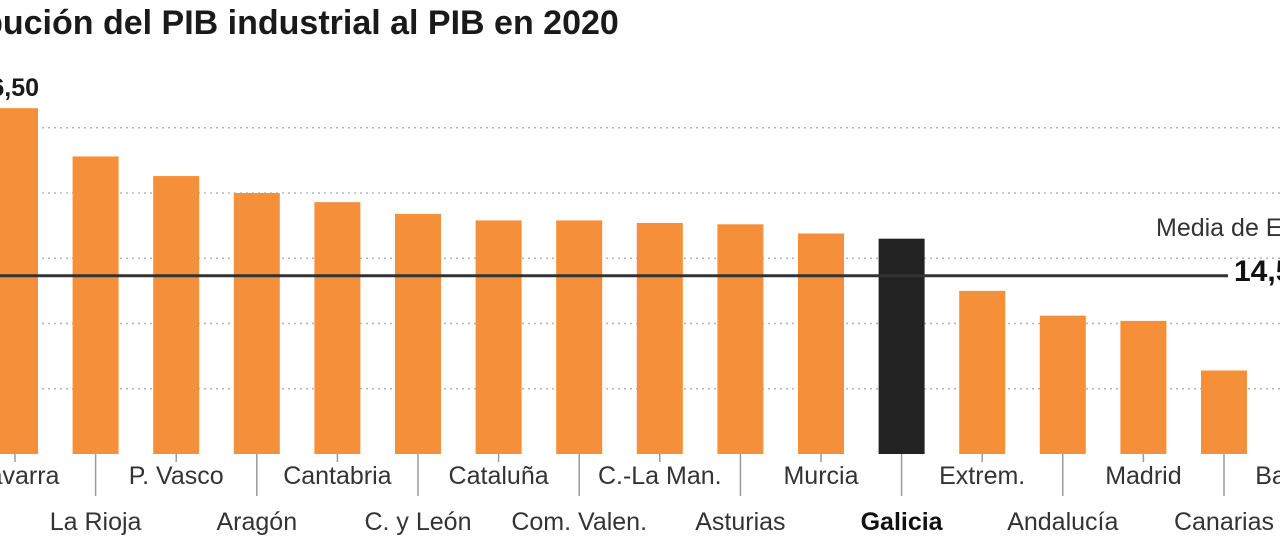 Image resolution: width=1280 pixels, height=548 pixels. I want to click on bar-la-rioja, so click(95, 305).